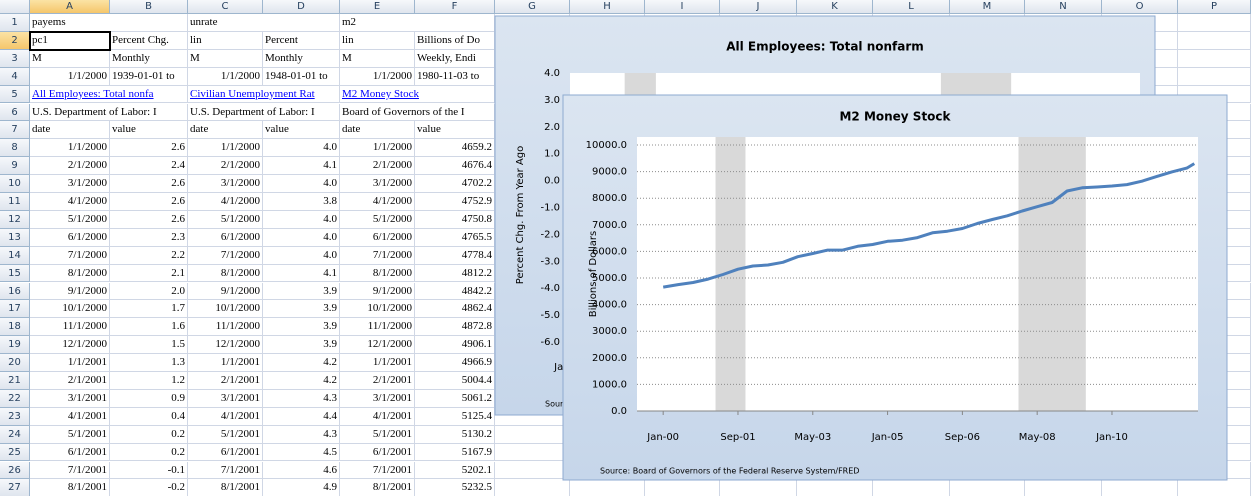 This screenshot has width=1251, height=496. What do you see at coordinates (417, 94) in the screenshot?
I see `hyperlink-cell: M2 Money Stock` at bounding box center [417, 94].